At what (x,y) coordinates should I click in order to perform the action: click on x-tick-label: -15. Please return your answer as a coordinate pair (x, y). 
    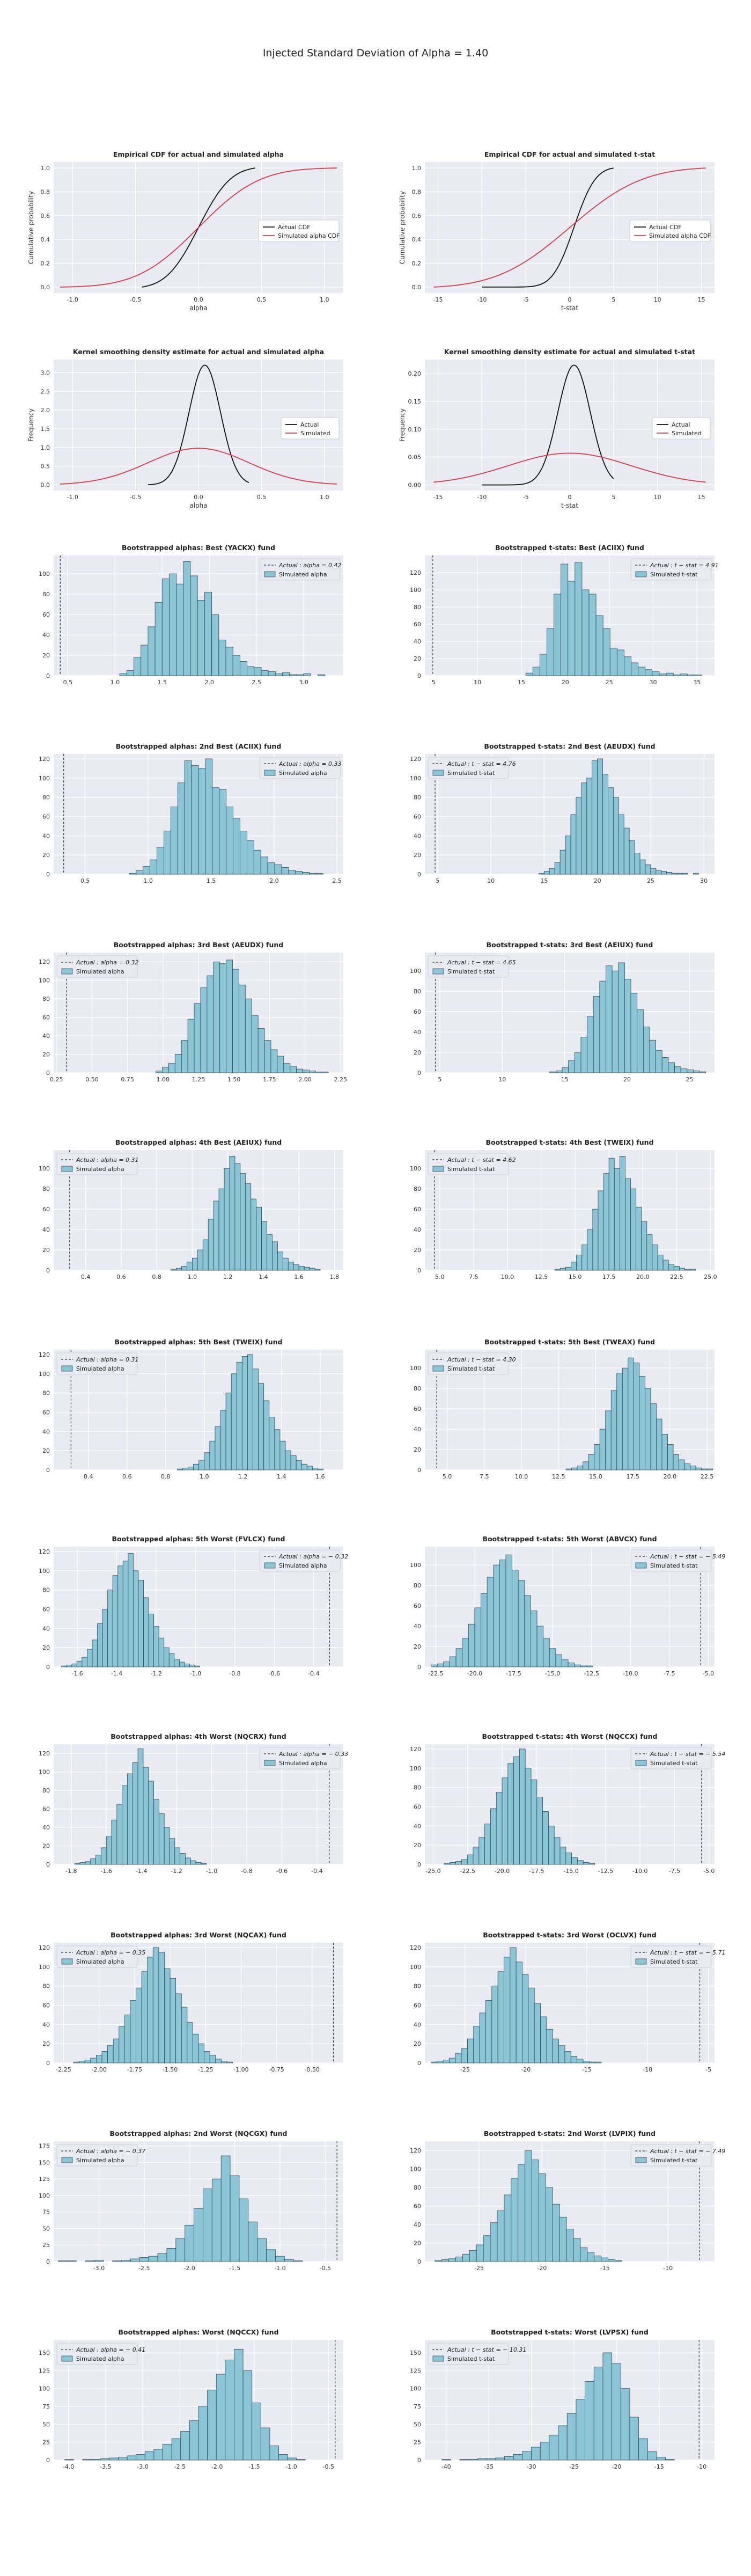
    Looking at the image, I should click on (587, 2069).